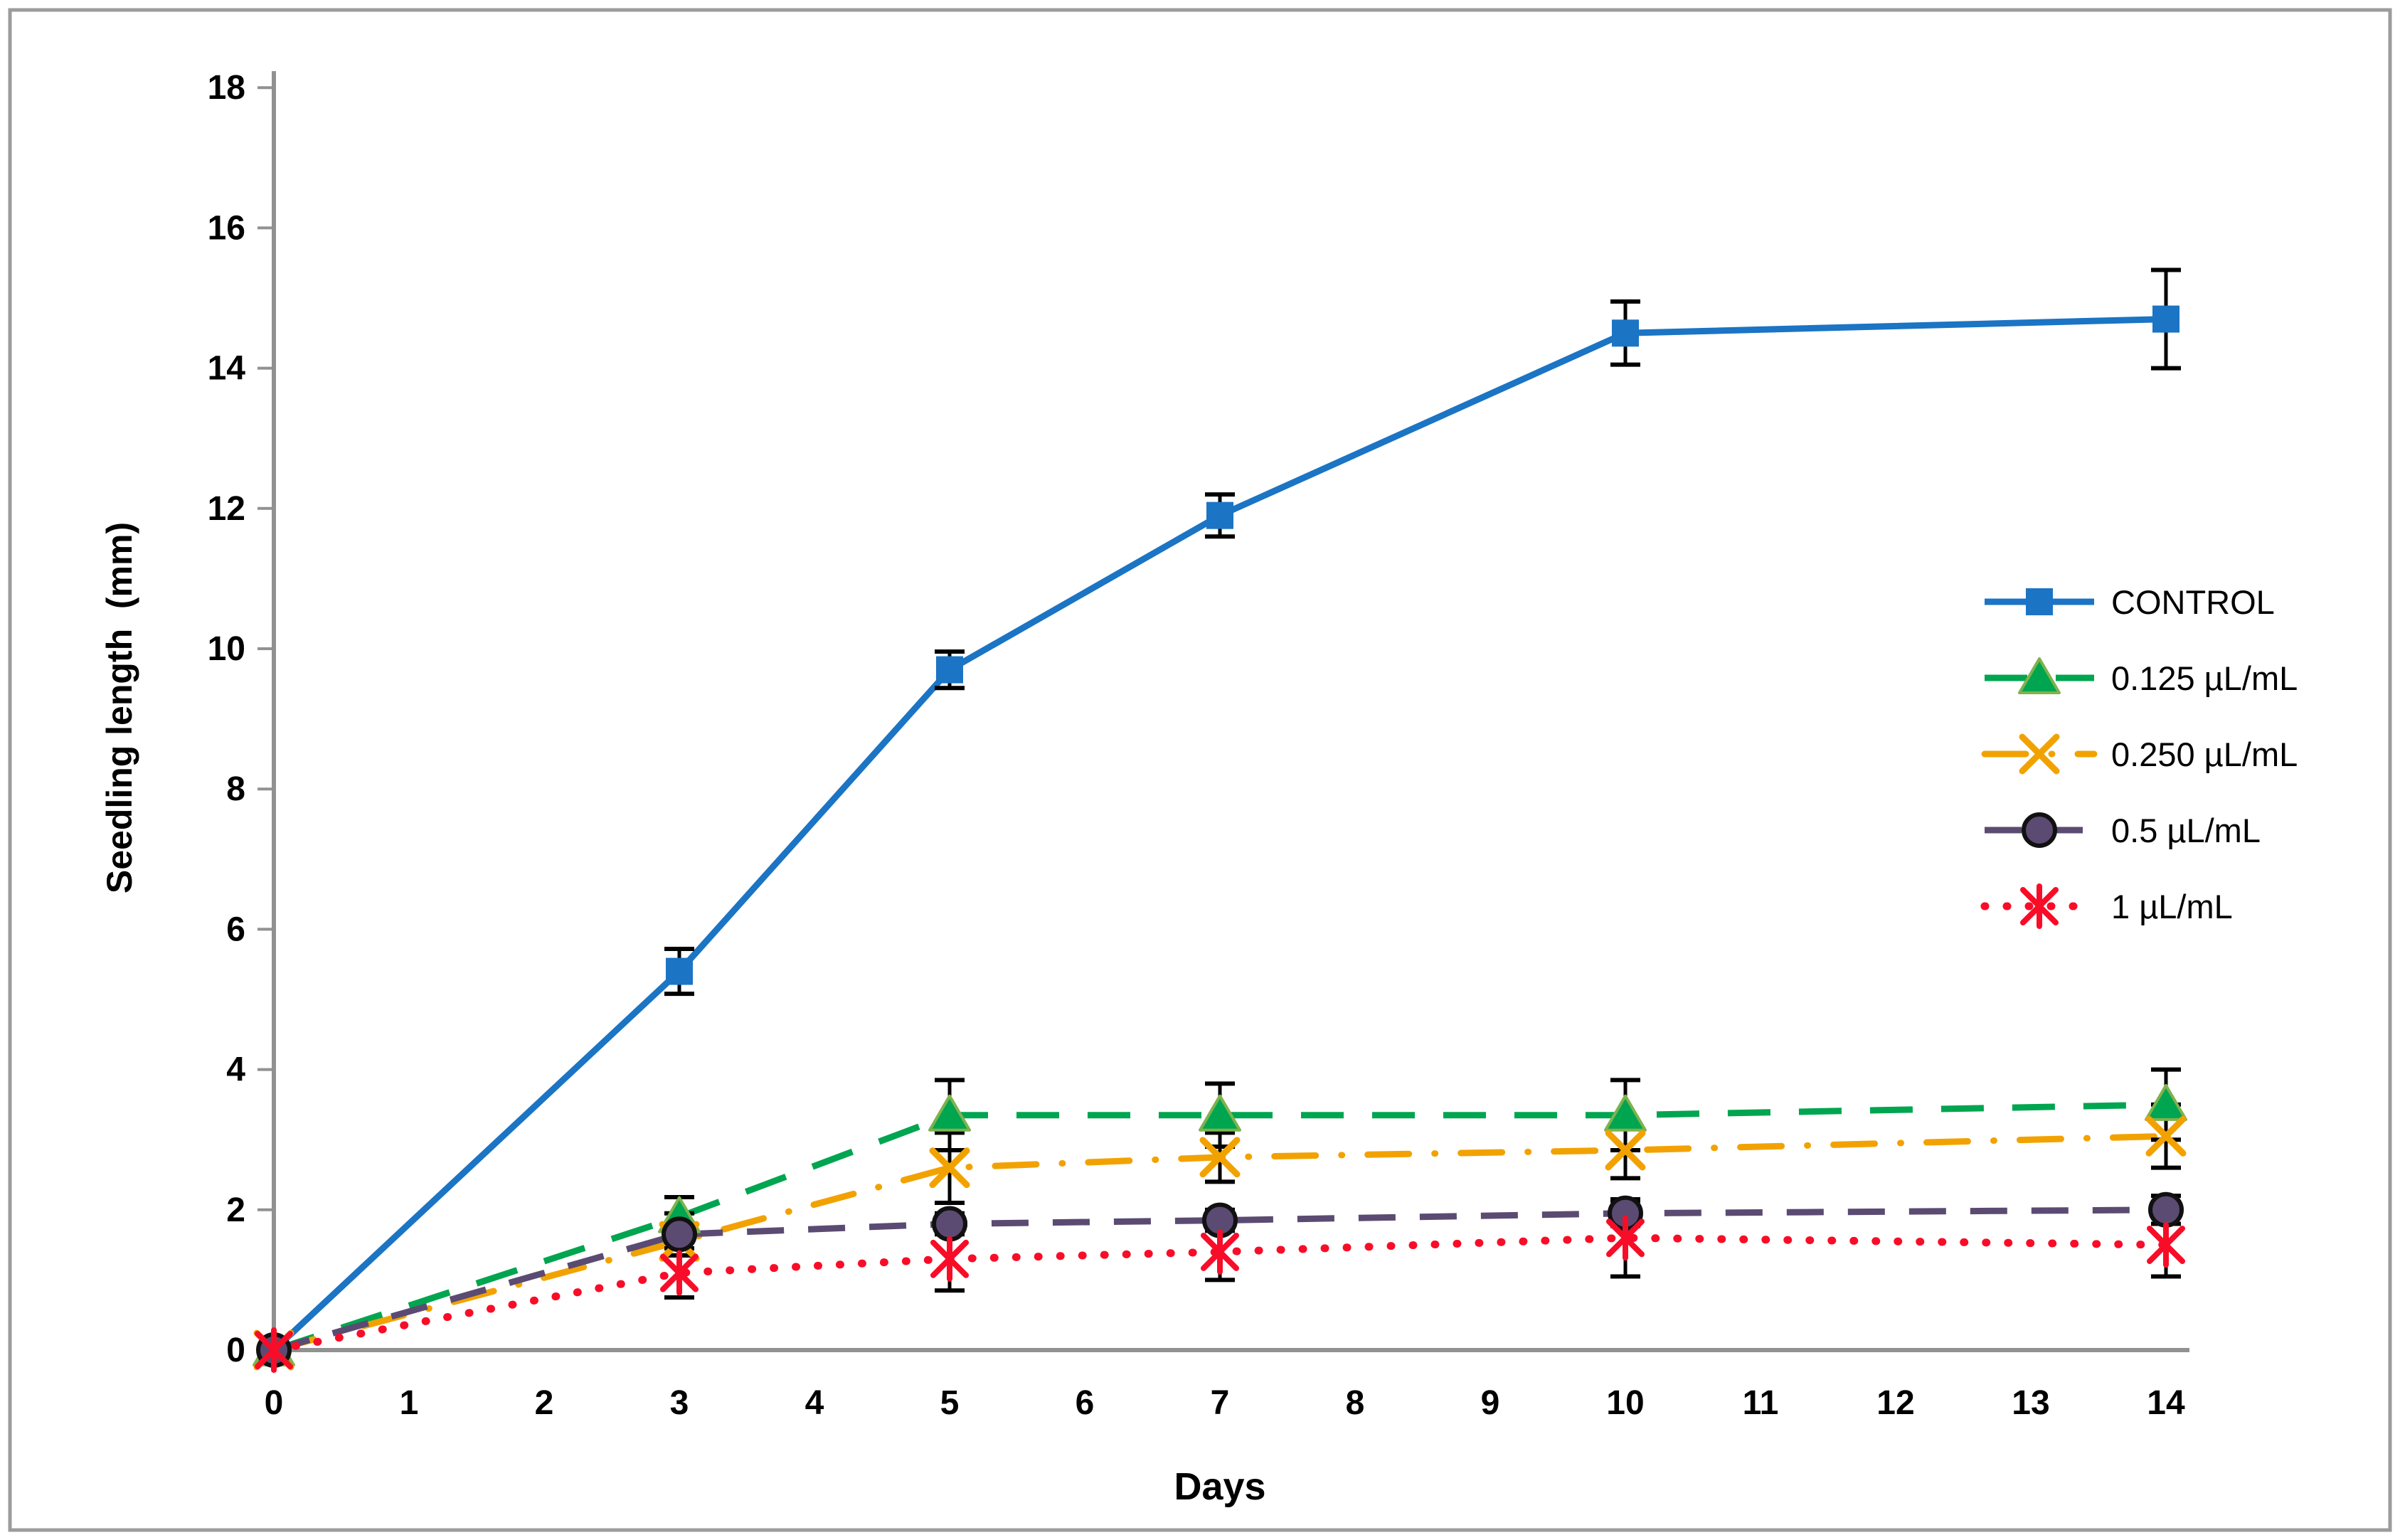 This screenshot has width=2400, height=1540. Describe the element at coordinates (1219, 1486) in the screenshot. I see `x-axis-title: Days` at that location.